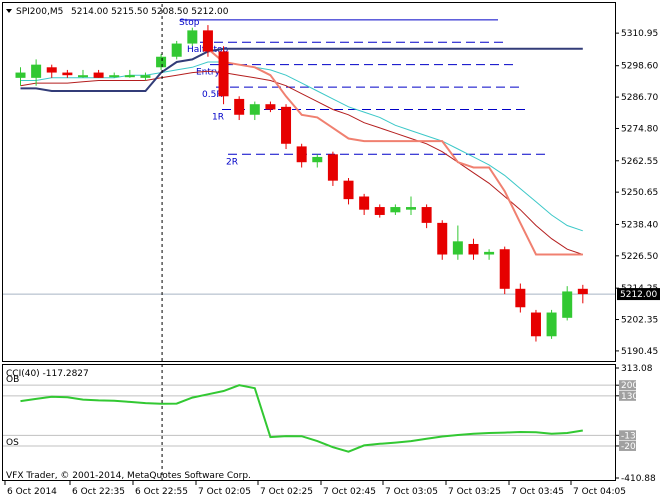 The image size is (660, 500). What do you see at coordinates (639, 34) in the screenshot?
I see `price-tick-label: 5310.95` at bounding box center [639, 34].